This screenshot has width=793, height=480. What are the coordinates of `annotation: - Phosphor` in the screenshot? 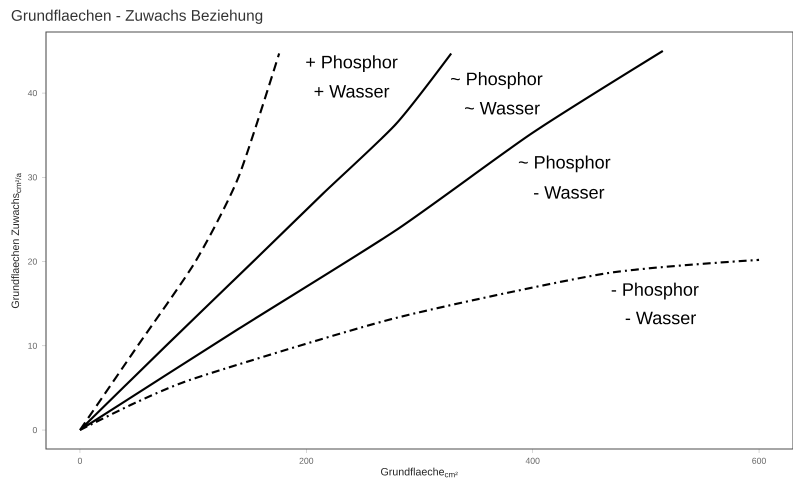 It's located at (655, 291).